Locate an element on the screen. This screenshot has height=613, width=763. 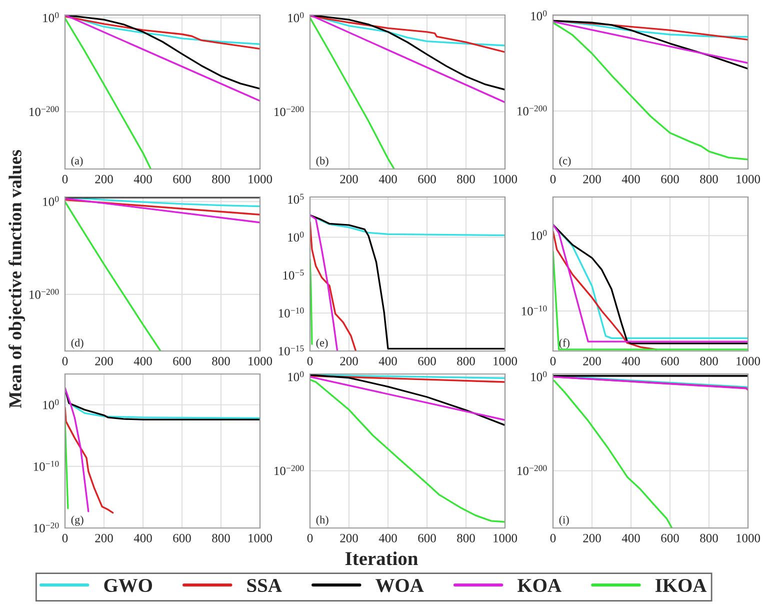
y-tick-label: 10$^{5}$ is located at coordinates (296, 199).